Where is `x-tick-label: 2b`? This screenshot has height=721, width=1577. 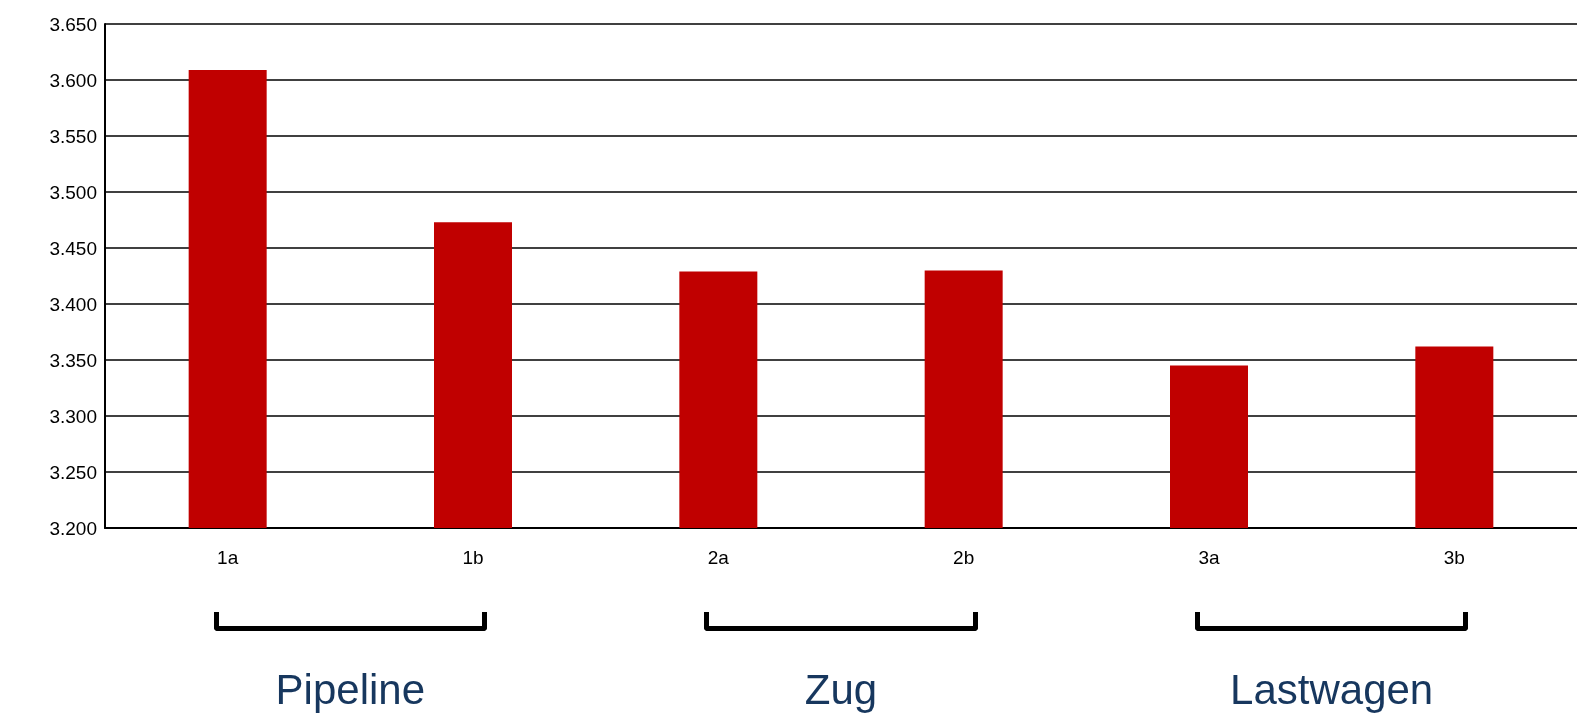 x-tick-label: 2b is located at coordinates (964, 557).